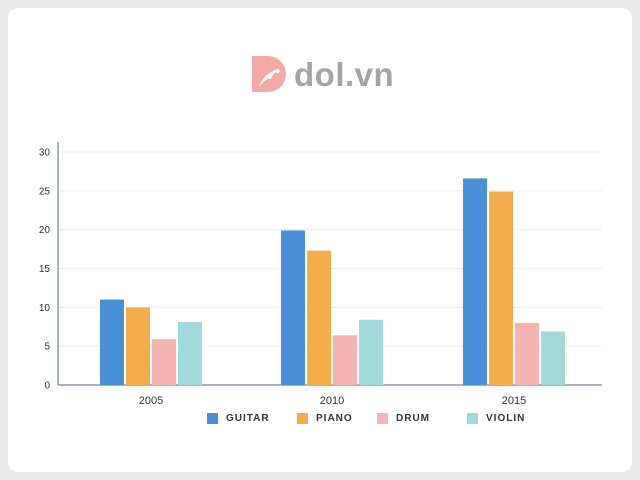 This screenshot has width=640, height=480. What do you see at coordinates (45, 308) in the screenshot?
I see `y-tick-label: 10` at bounding box center [45, 308].